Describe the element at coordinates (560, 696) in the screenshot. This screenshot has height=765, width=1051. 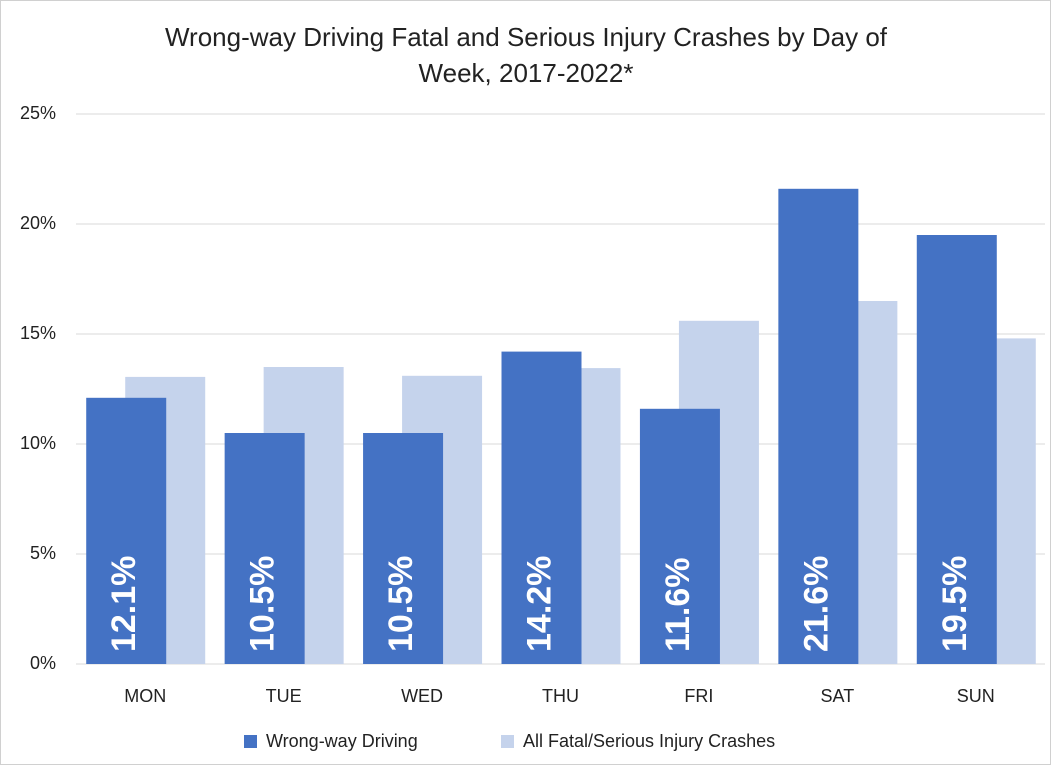
I see `x-tick-label: THU` at that location.